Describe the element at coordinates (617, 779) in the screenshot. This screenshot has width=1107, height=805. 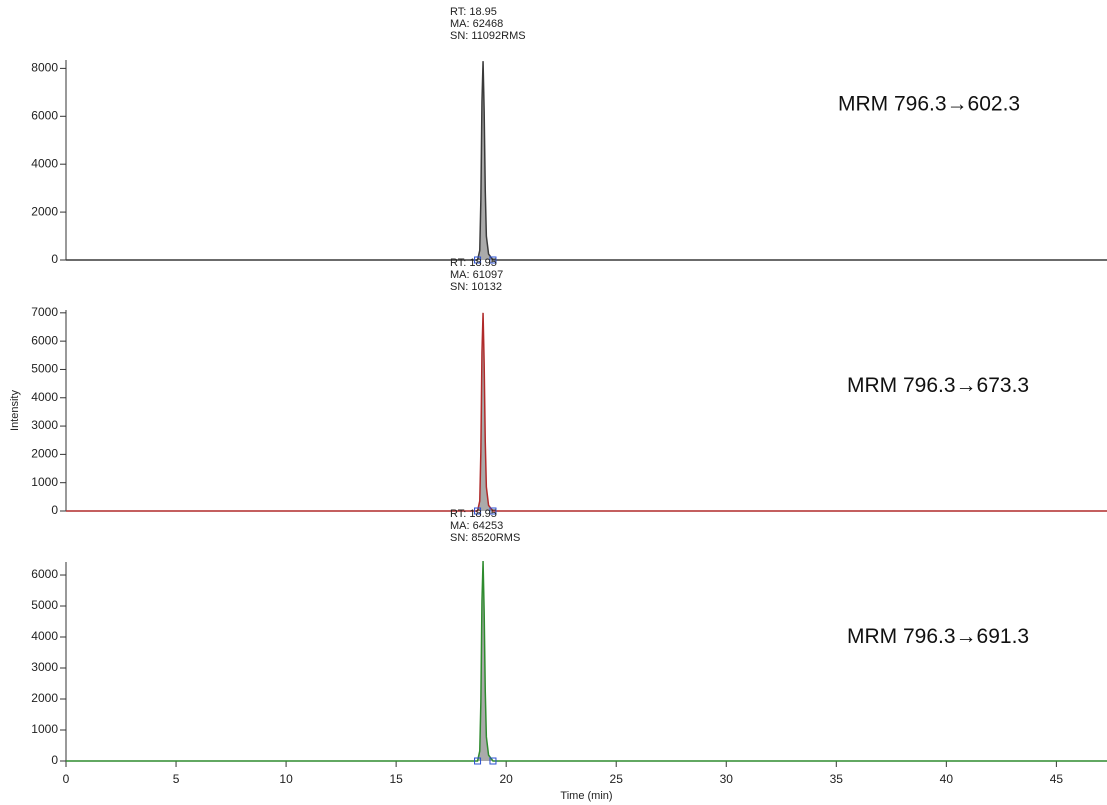
I see `x-tick-label: 25` at that location.